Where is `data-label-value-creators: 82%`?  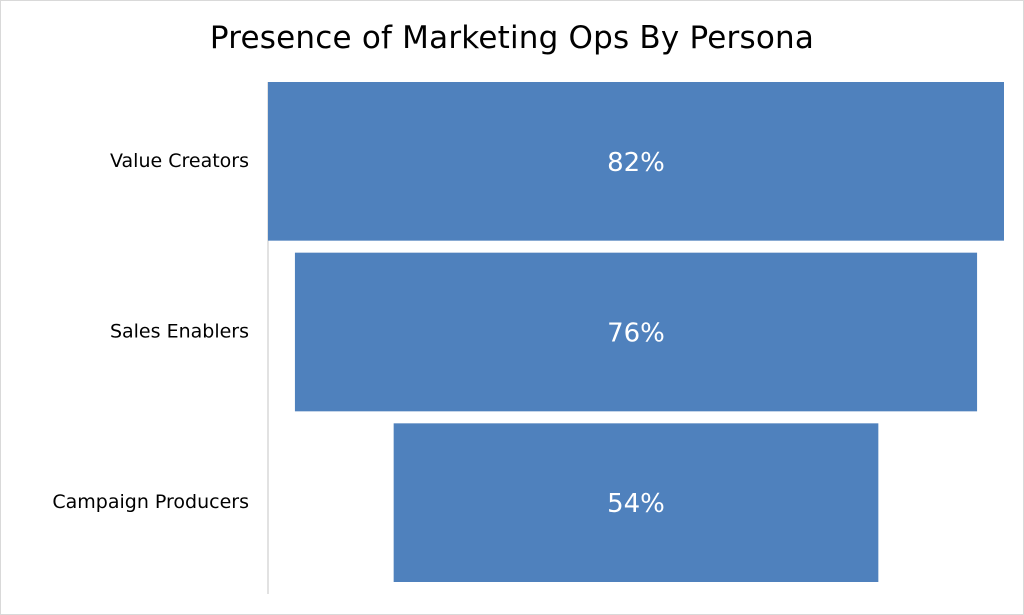 data-label-value-creators: 82% is located at coordinates (636, 163).